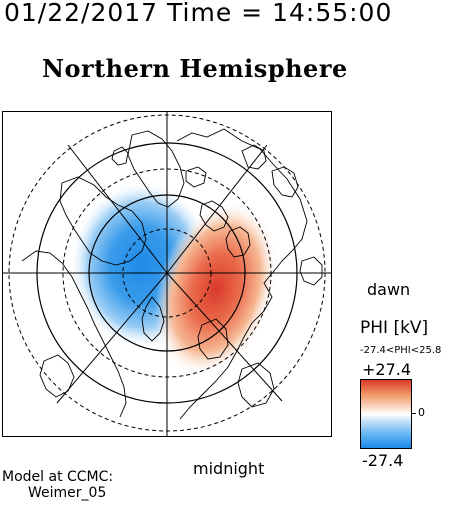 The height and width of the screenshot is (508, 470). What do you see at coordinates (58, 477) in the screenshot?
I see `credit-line-1: Model at CCMC:` at bounding box center [58, 477].